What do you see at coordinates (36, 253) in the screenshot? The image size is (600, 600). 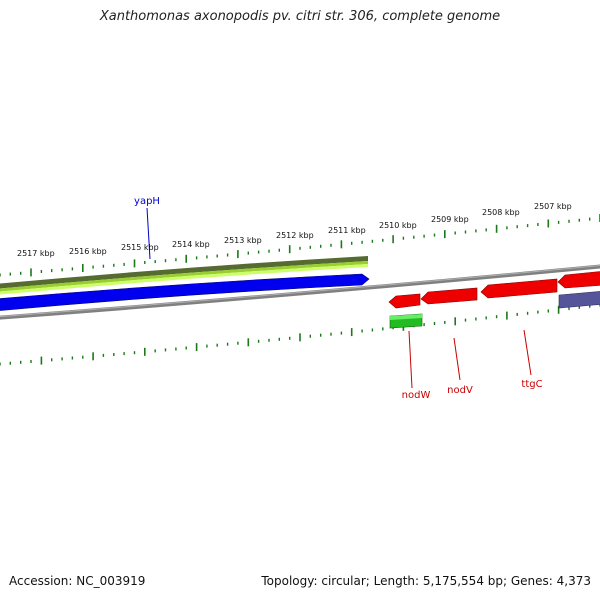 I see `kbp-label: 2517 kbp` at bounding box center [36, 253].